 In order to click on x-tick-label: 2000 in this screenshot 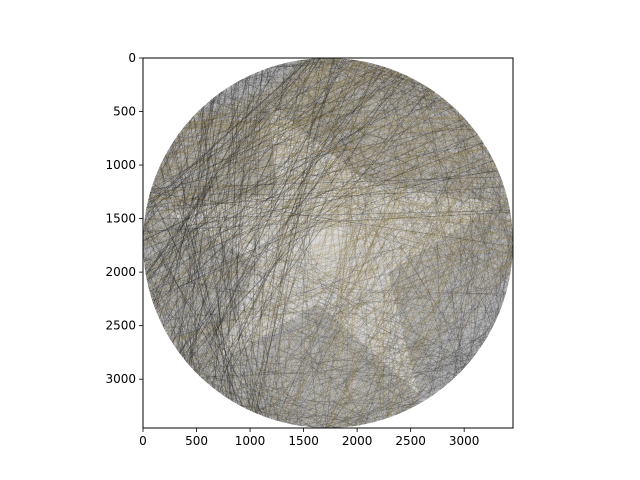, I will do `click(357, 441)`.